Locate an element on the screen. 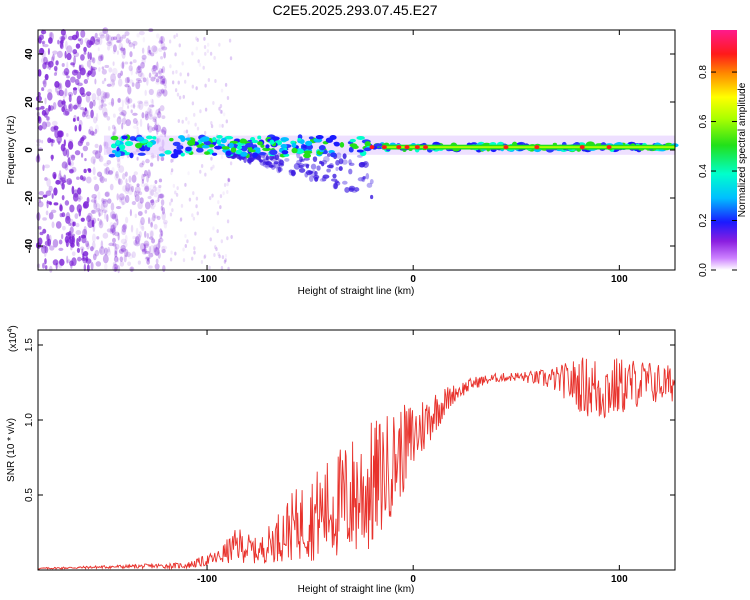 Image resolution: width=750 pixels, height=600 pixels. snr-xlabel: Height of straight line (km) is located at coordinates (356, 589).